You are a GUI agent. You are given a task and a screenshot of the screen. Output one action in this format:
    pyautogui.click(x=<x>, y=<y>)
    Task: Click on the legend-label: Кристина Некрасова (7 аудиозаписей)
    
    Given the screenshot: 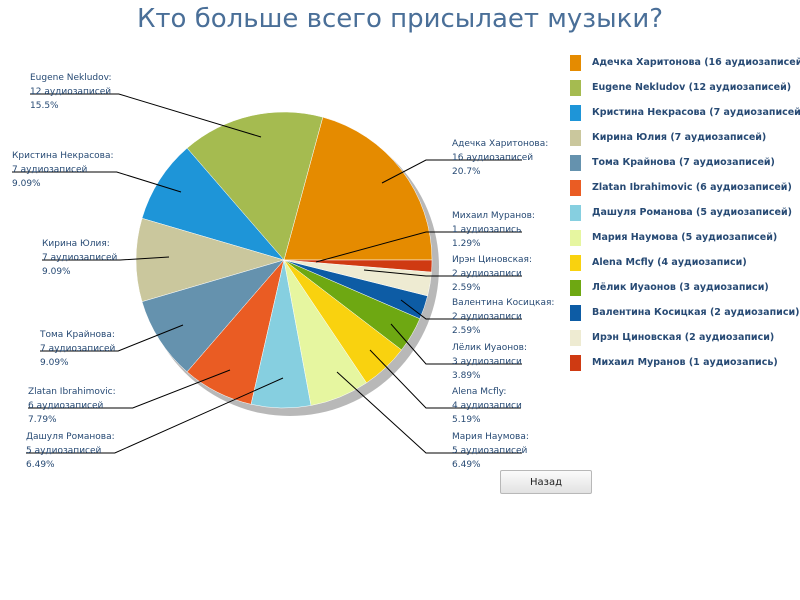 What is the action you would take?
    pyautogui.click(x=696, y=112)
    